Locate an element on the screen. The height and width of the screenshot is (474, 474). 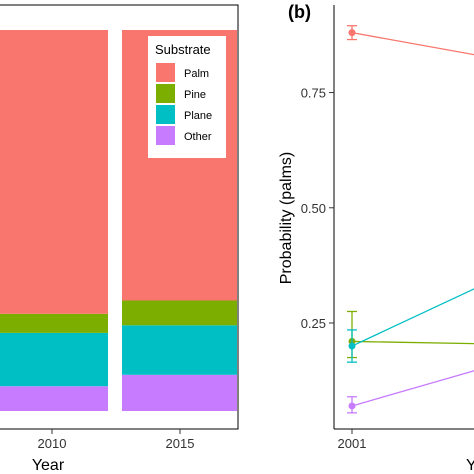
legend-key-palm is located at coordinates (165, 72).